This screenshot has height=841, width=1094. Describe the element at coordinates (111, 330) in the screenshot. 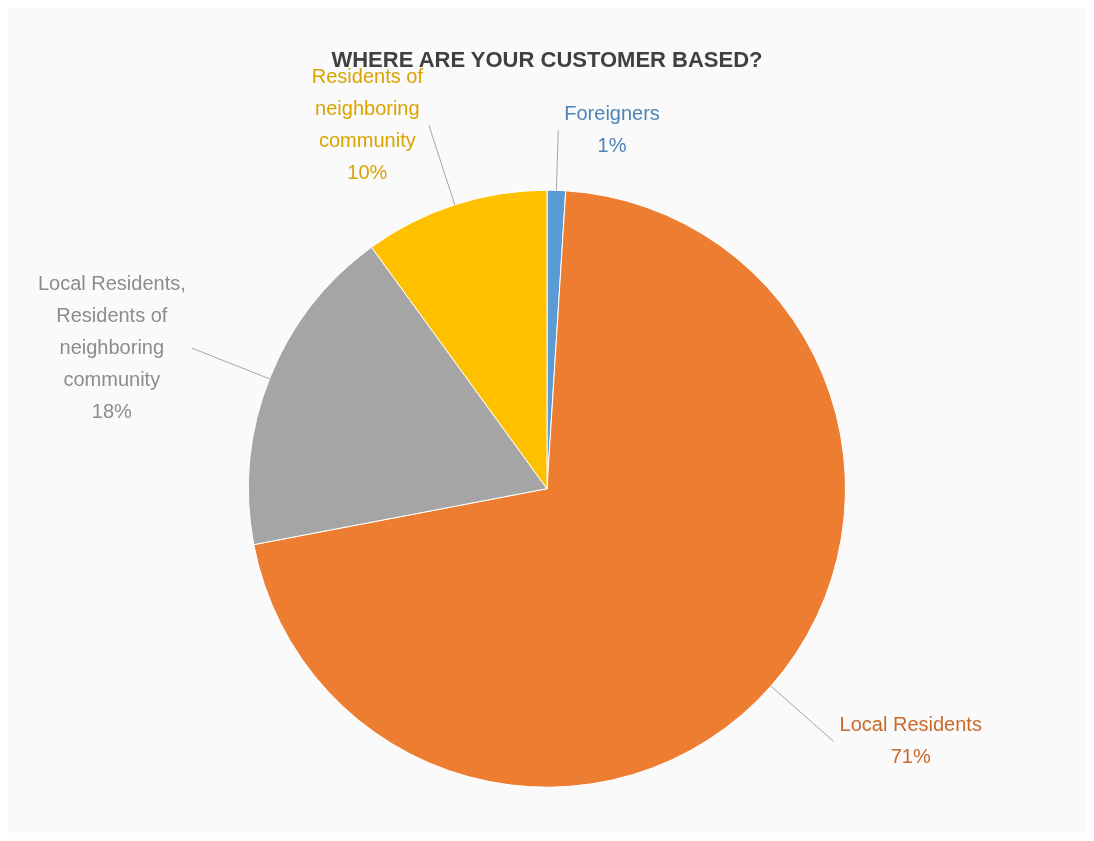

I see `slice-label: Local Residents, Residents of neighboring community` at that location.